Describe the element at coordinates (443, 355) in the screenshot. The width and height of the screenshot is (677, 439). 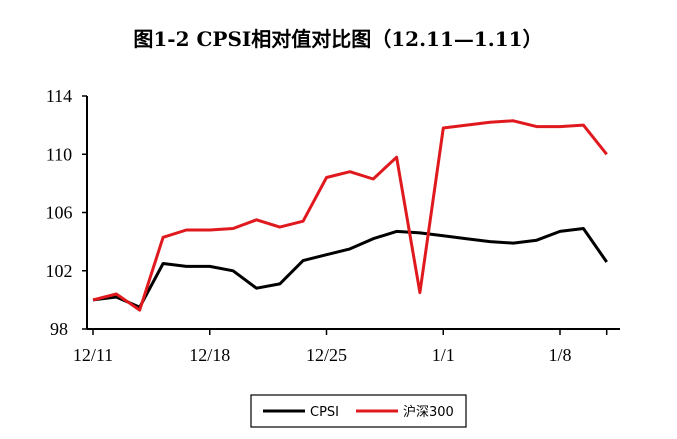
I see `x-tick-label: 1/1` at that location.